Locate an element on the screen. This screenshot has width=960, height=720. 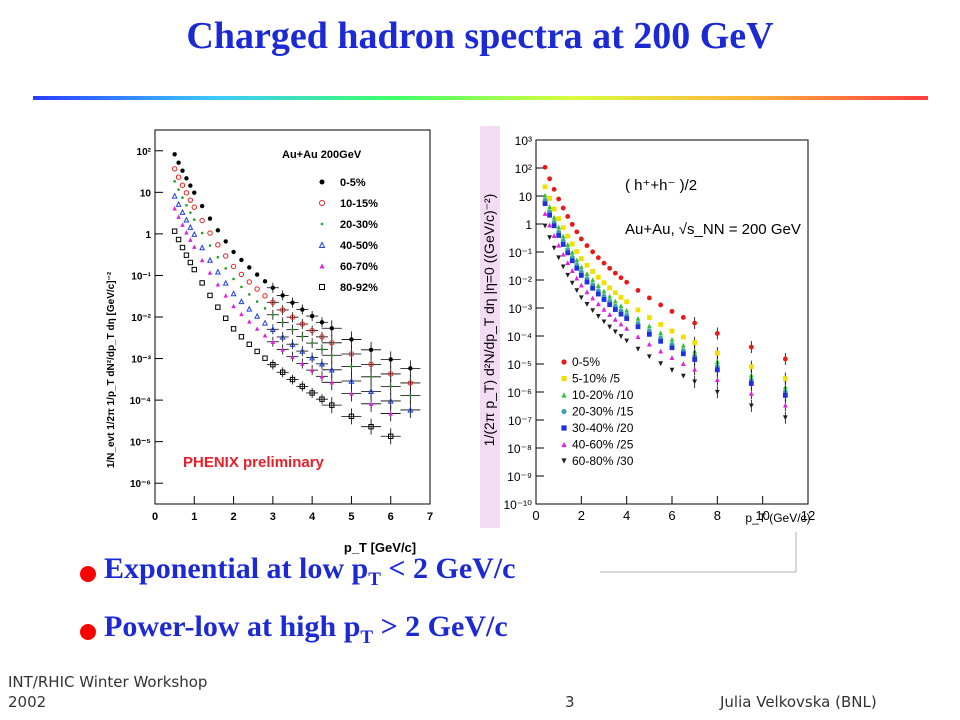
star-y-tick-label: 10 is located at coordinates (526, 197).